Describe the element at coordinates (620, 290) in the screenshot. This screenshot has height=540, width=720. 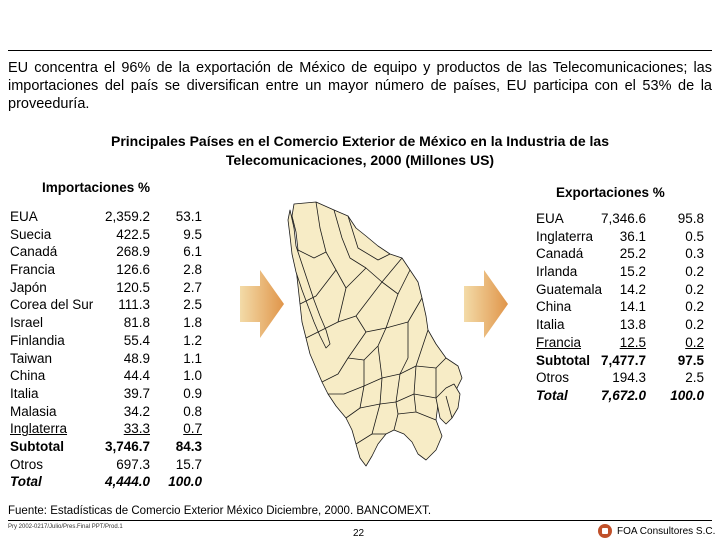
I see `exports-row: Guatemala 14.2 0.2` at that location.